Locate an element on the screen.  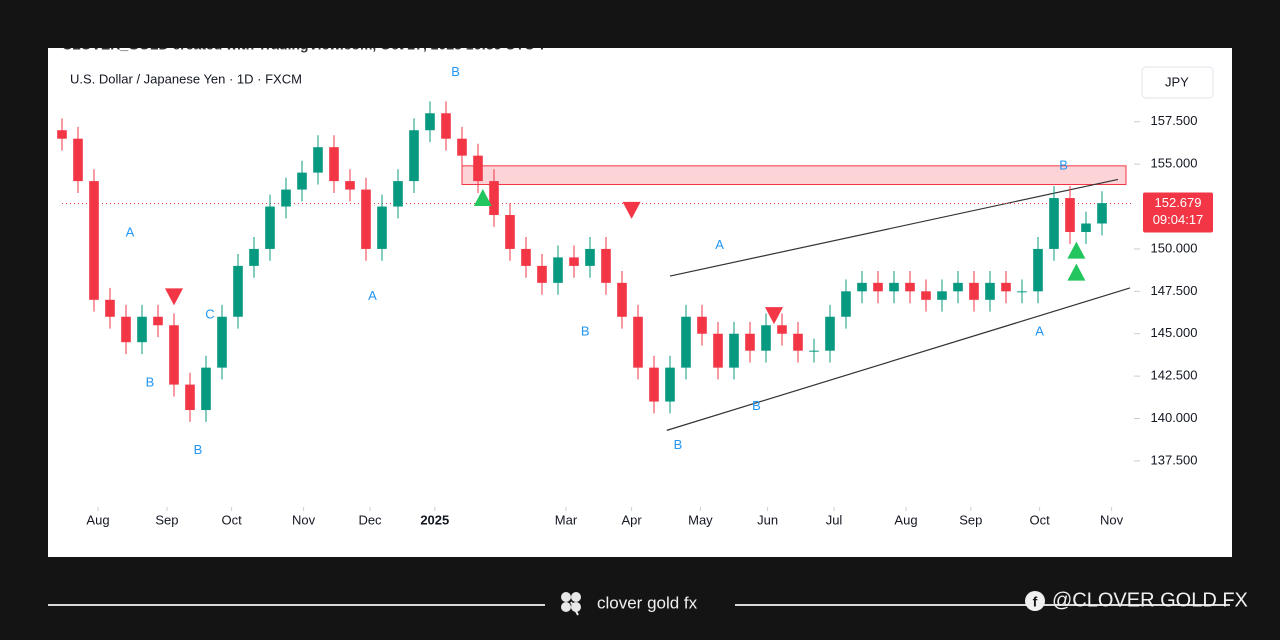
y-tick-label: 140.000 is located at coordinates (1174, 417).